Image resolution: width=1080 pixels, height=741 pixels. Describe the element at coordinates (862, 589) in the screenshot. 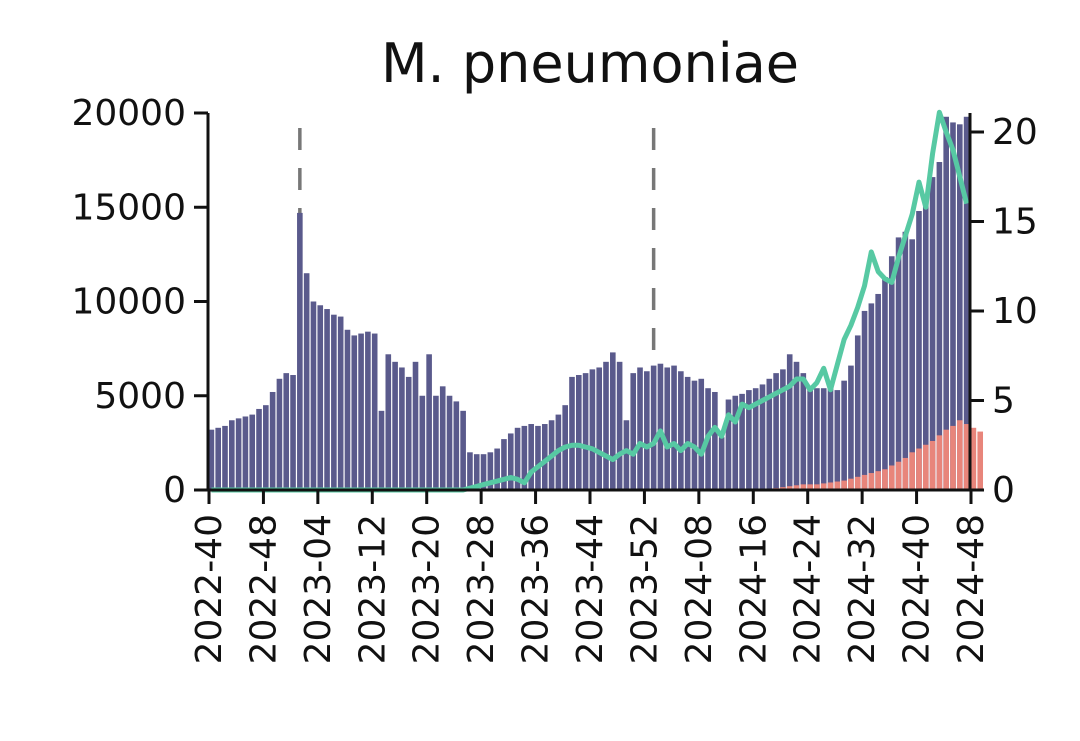

I see `x-tick-label: 2024-32` at that location.